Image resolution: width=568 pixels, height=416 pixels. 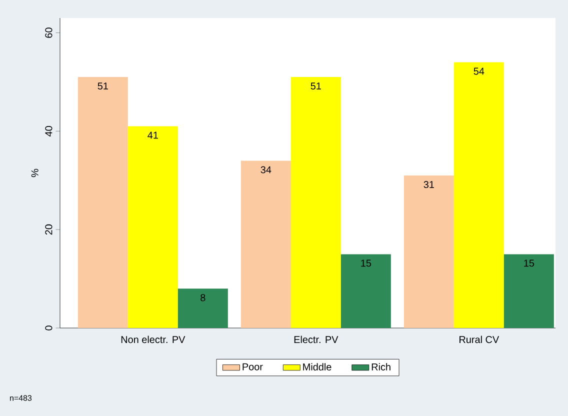 What do you see at coordinates (153, 135) in the screenshot?
I see `data-label: 41` at bounding box center [153, 135].